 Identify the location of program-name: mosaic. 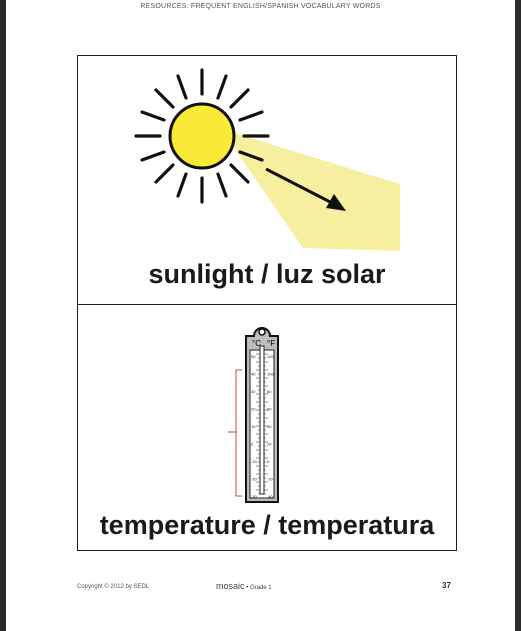
(230, 586).